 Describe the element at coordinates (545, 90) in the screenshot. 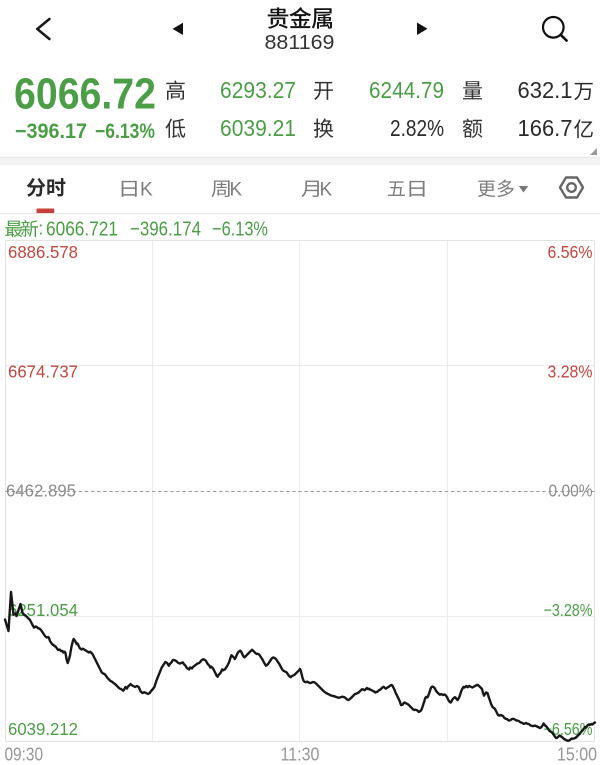

I see `svg-text: 632.1` at that location.